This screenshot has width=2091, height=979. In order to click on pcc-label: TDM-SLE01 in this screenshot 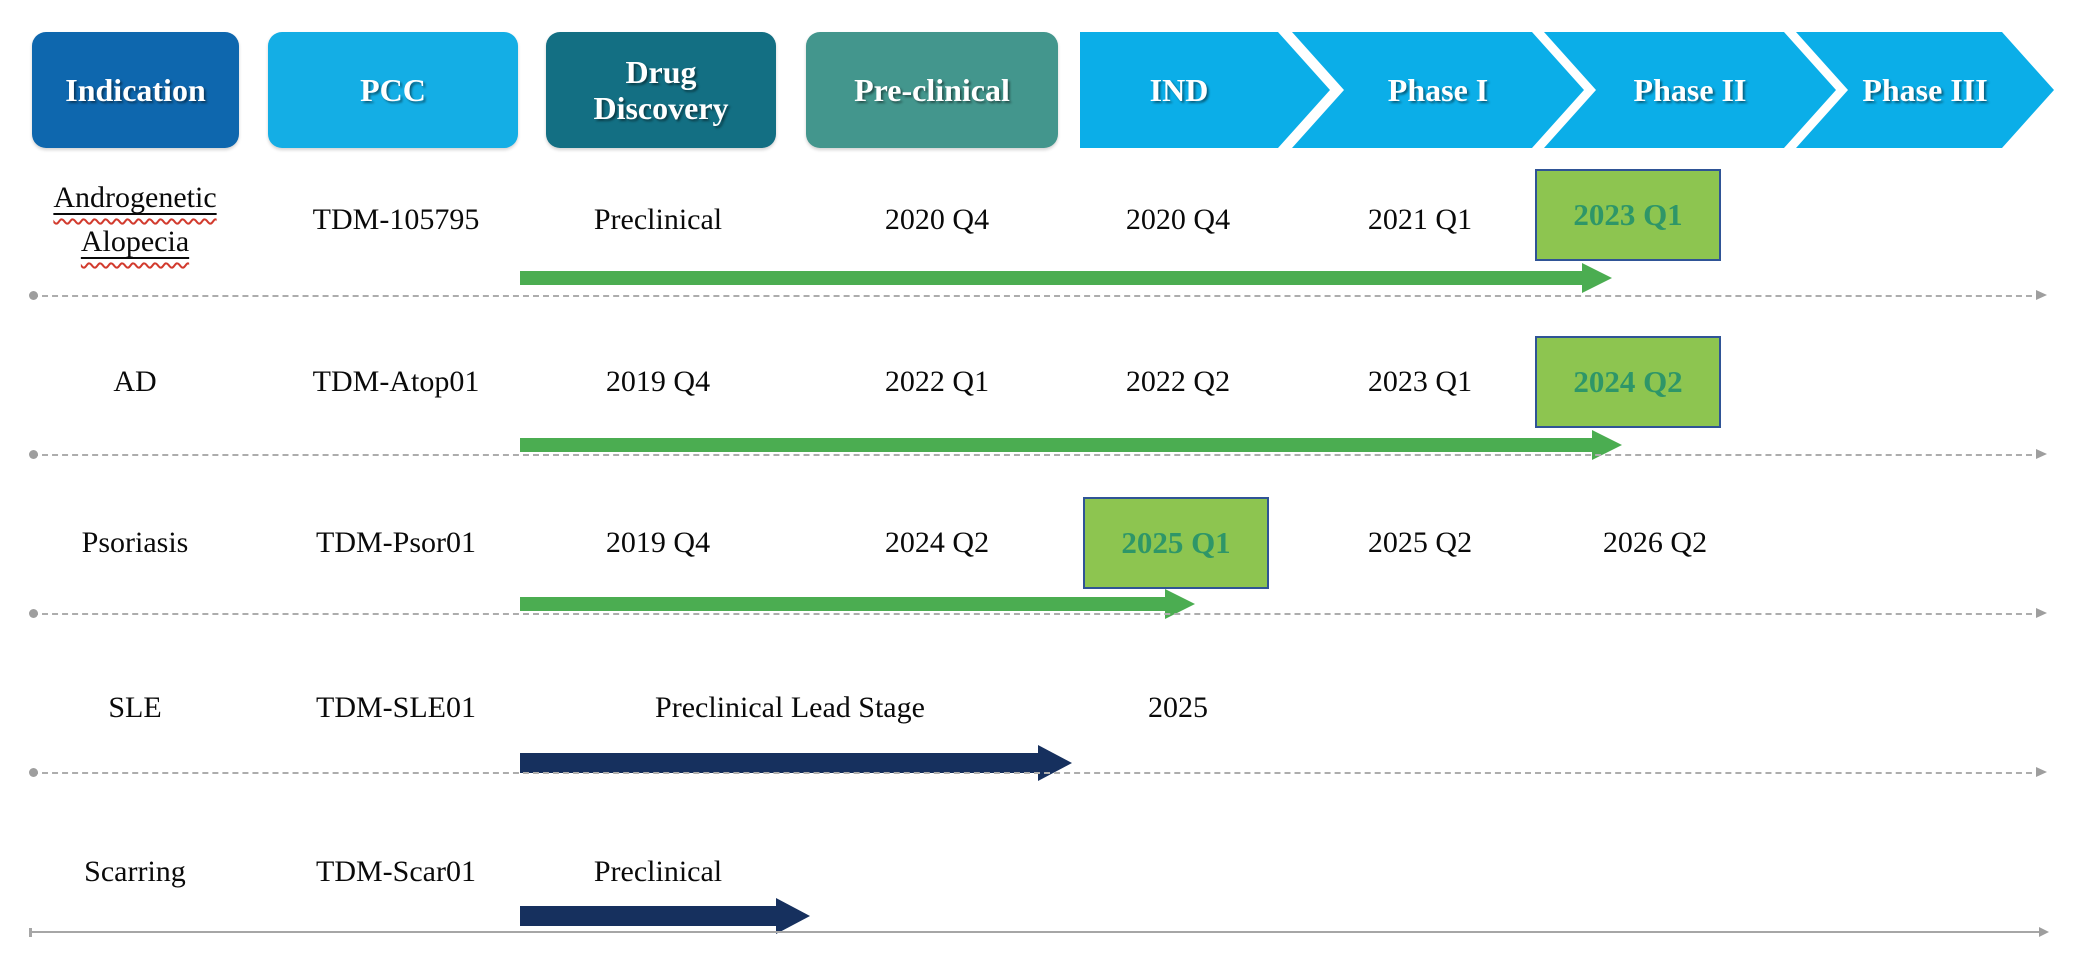, I will do `click(396, 707)`.